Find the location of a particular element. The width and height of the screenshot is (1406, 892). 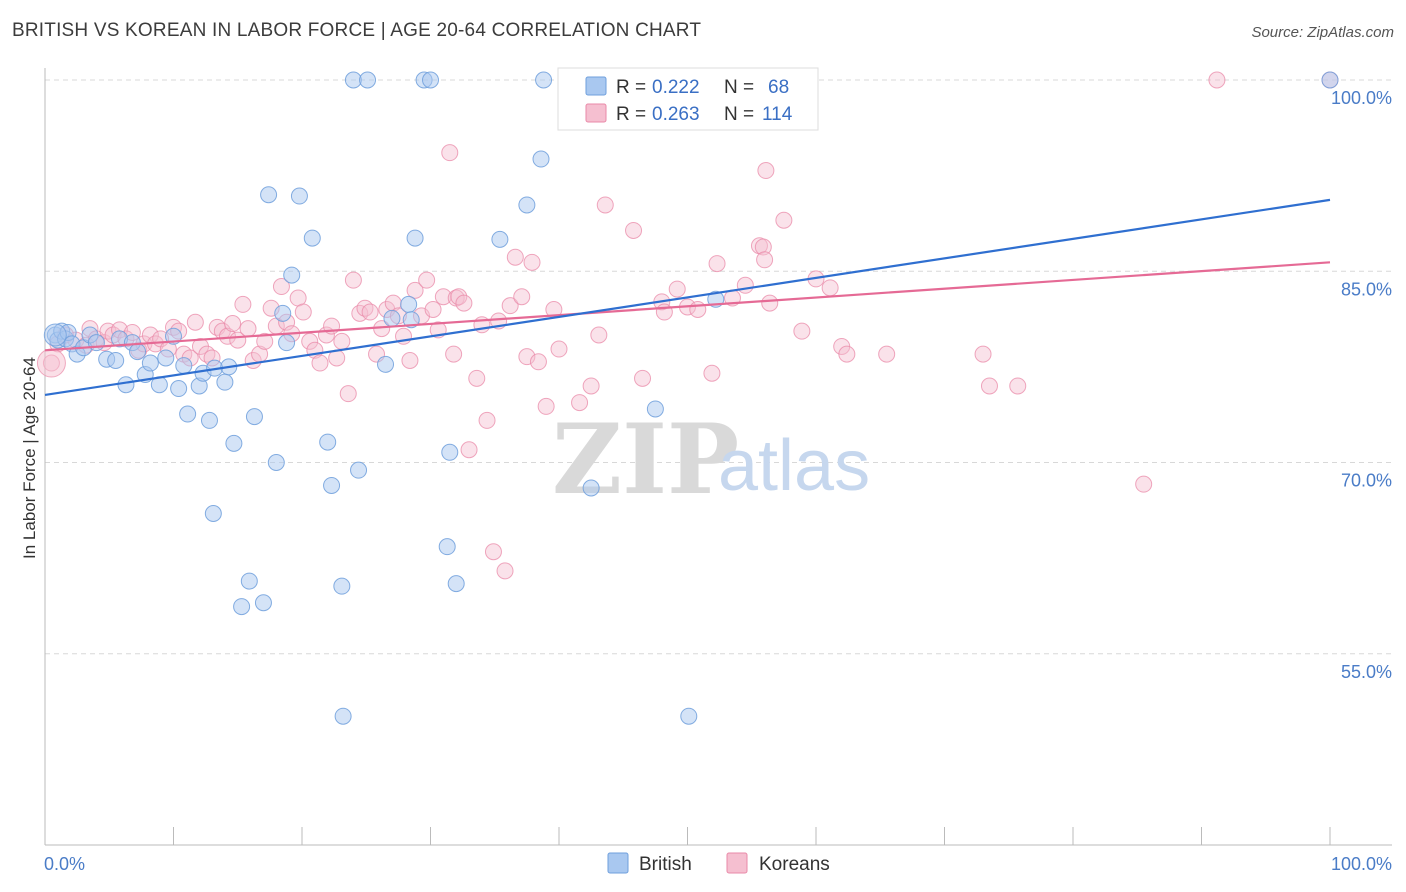

bottom-legend-korean-label: Koreans is located at coordinates (794, 864).